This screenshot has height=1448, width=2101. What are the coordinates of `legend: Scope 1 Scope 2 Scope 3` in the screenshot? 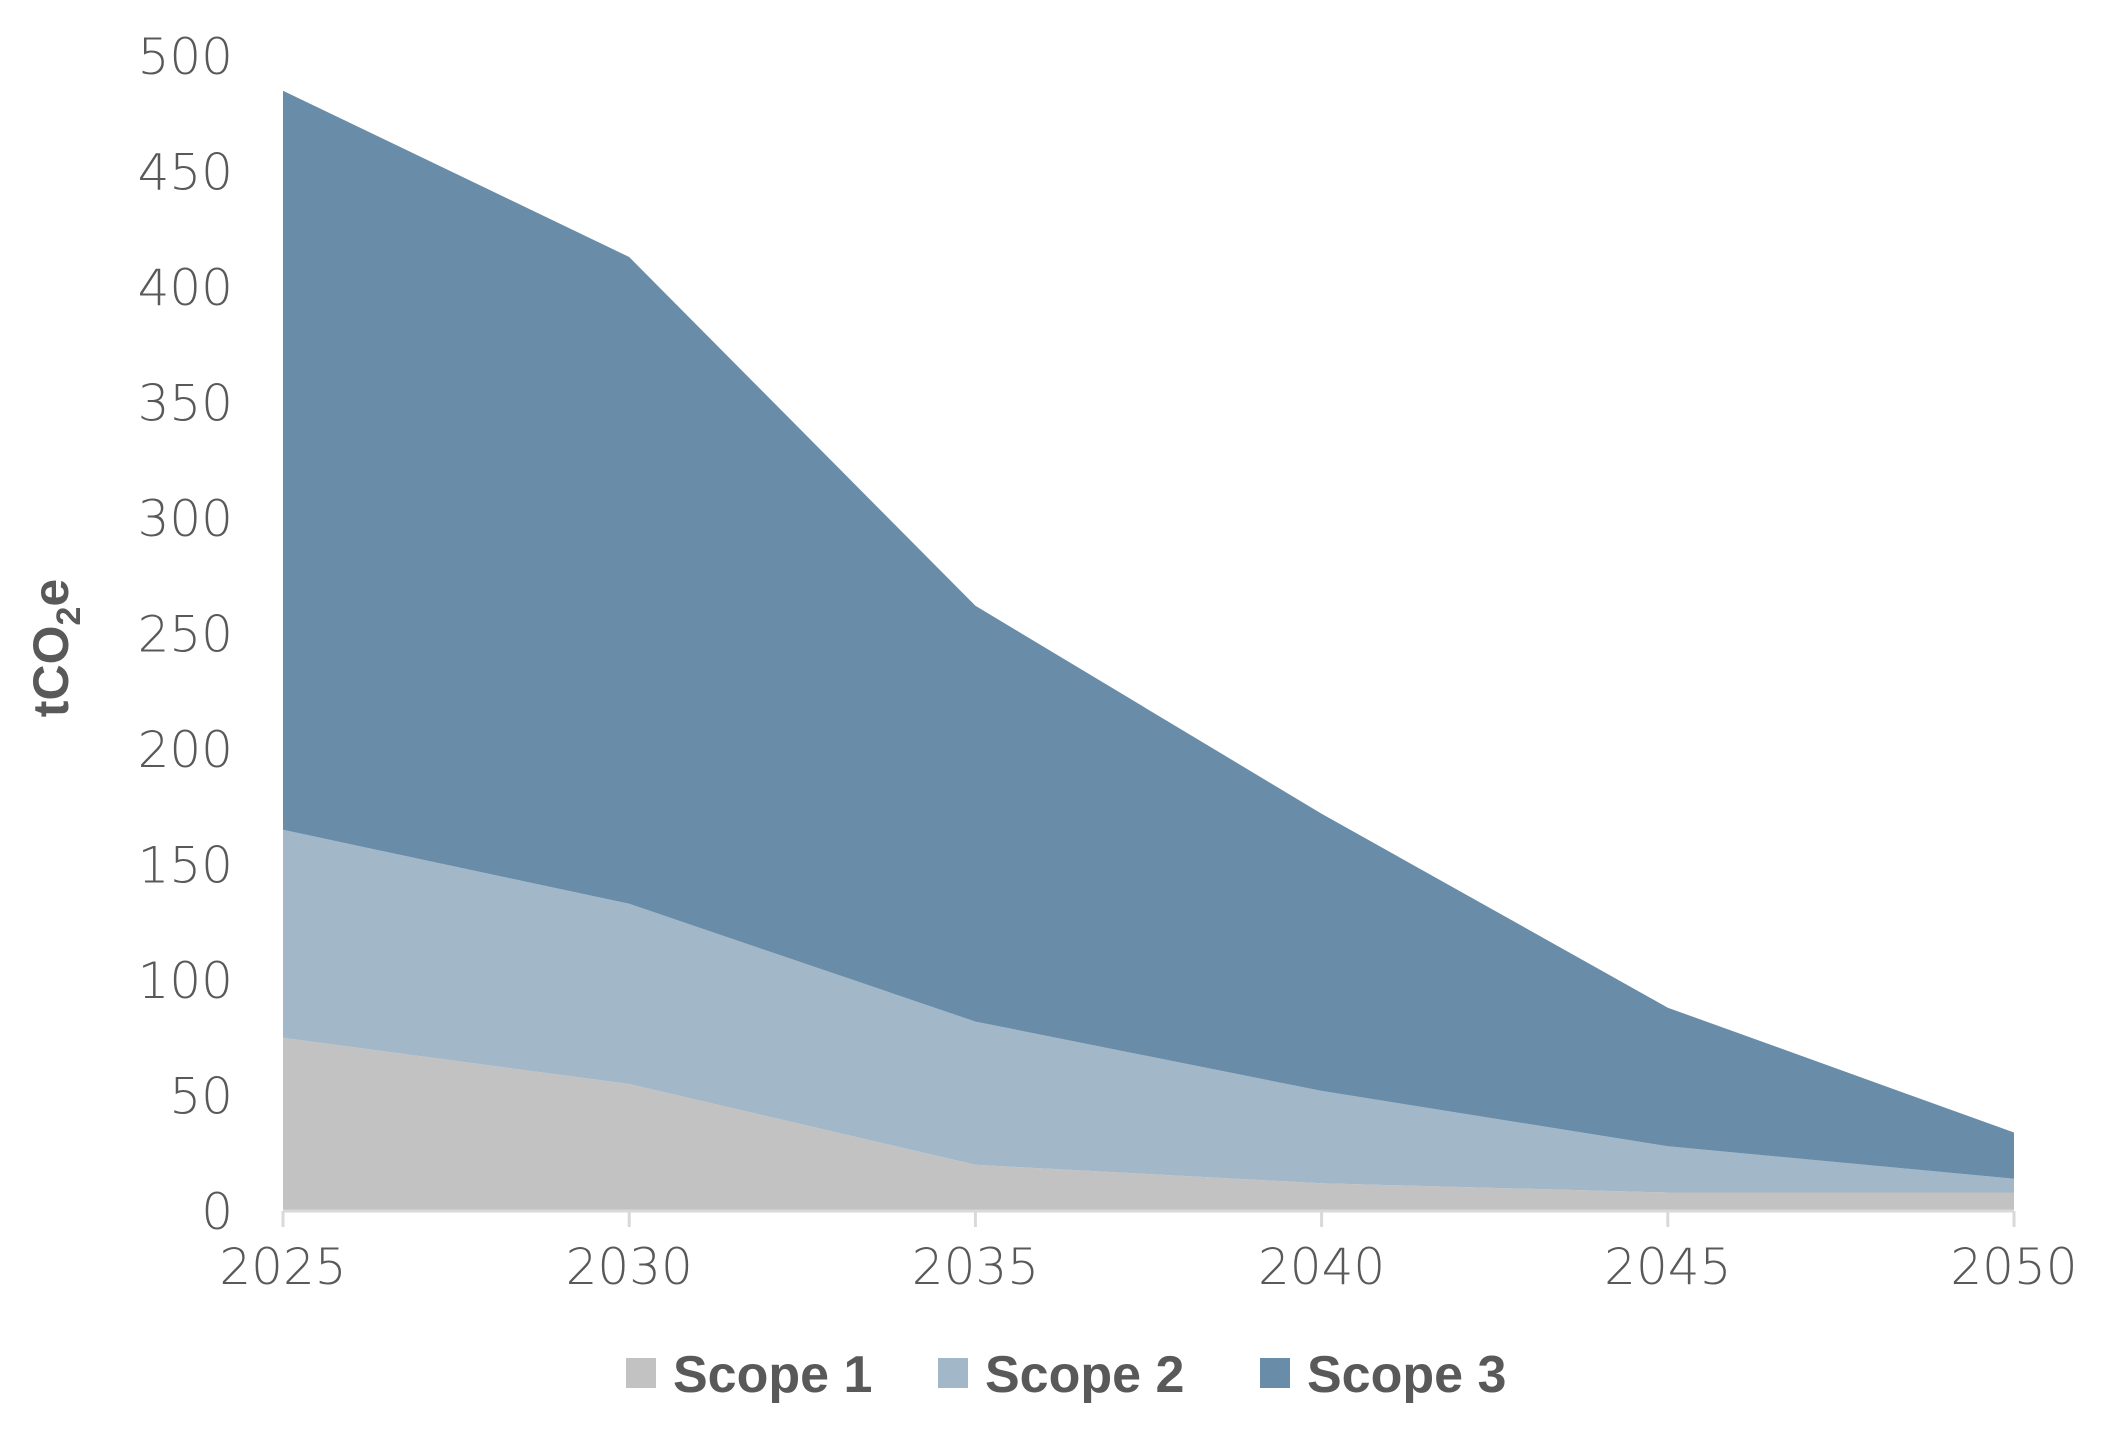 It's located at (1066, 1375).